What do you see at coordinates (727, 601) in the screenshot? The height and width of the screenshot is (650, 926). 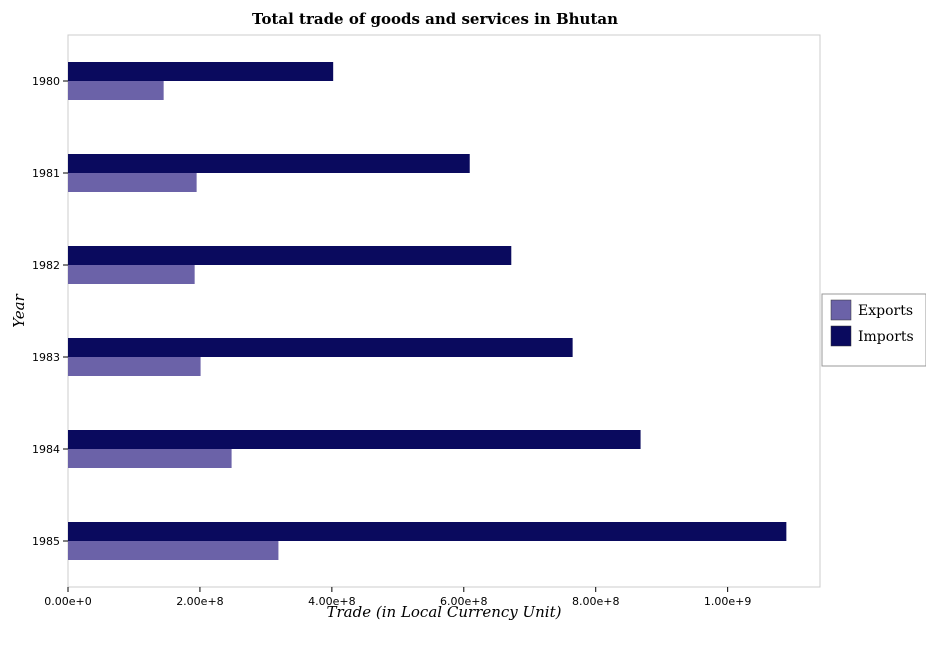 I see `x-tick-label: 1.00e+9` at bounding box center [727, 601].